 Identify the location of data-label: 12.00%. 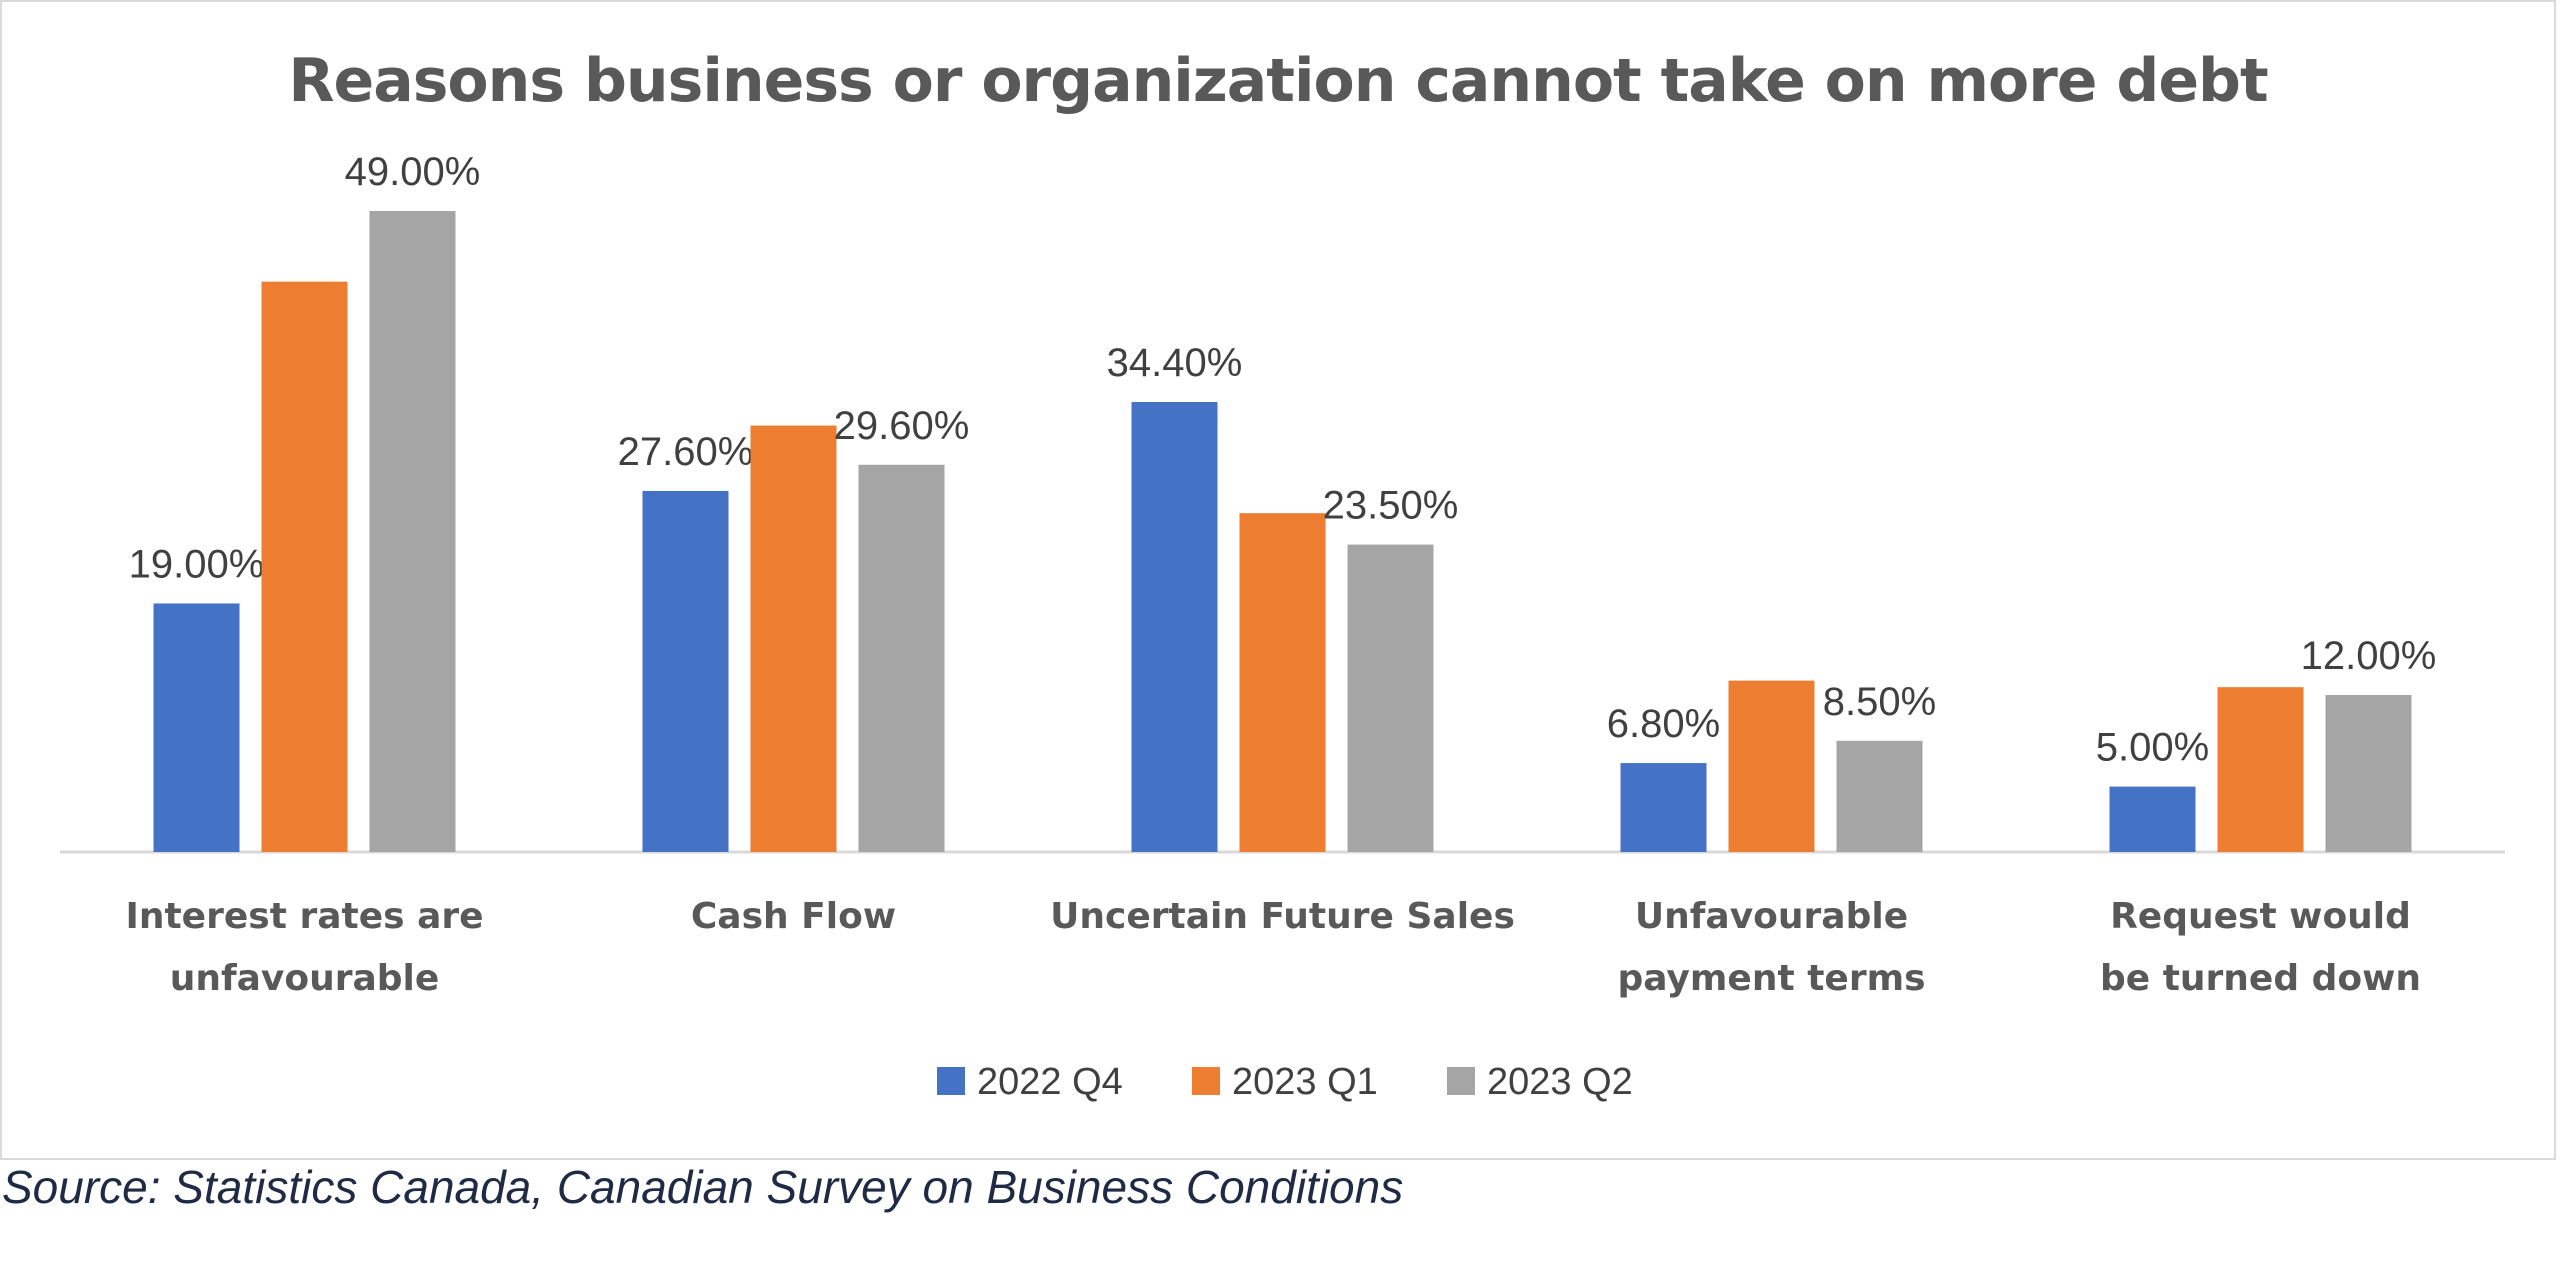
(2369, 656).